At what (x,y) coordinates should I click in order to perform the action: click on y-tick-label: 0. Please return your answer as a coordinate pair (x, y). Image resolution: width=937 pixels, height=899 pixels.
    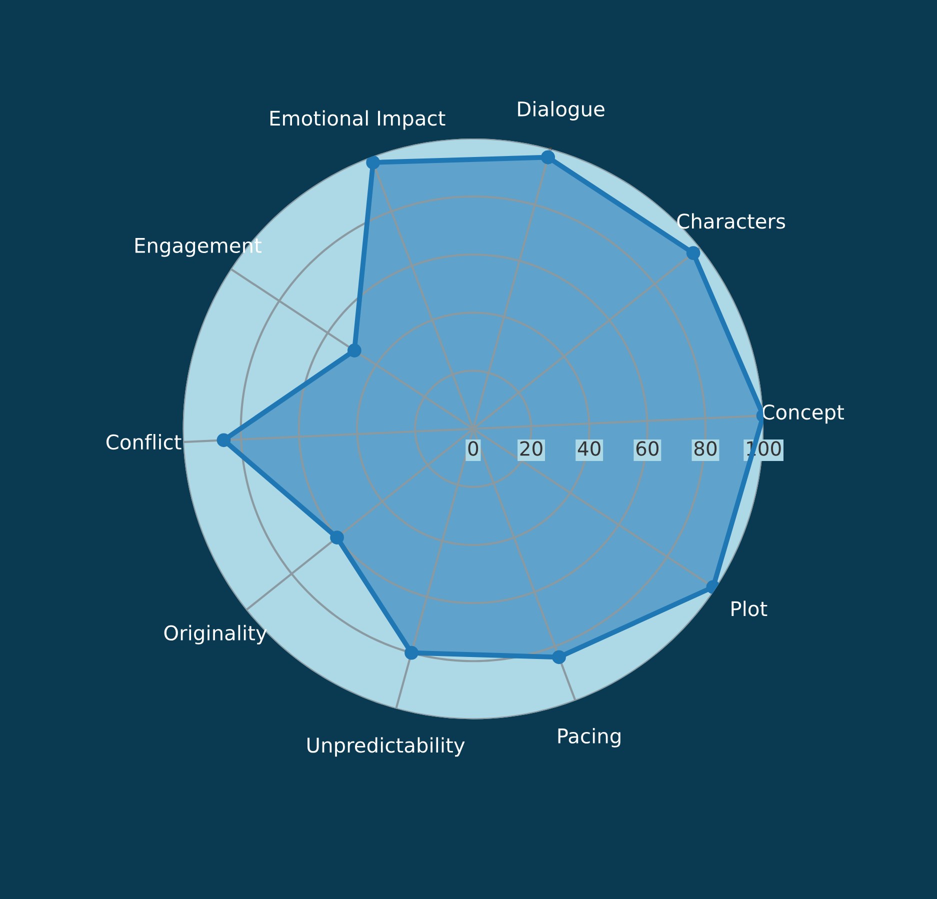
    Looking at the image, I should click on (473, 448).